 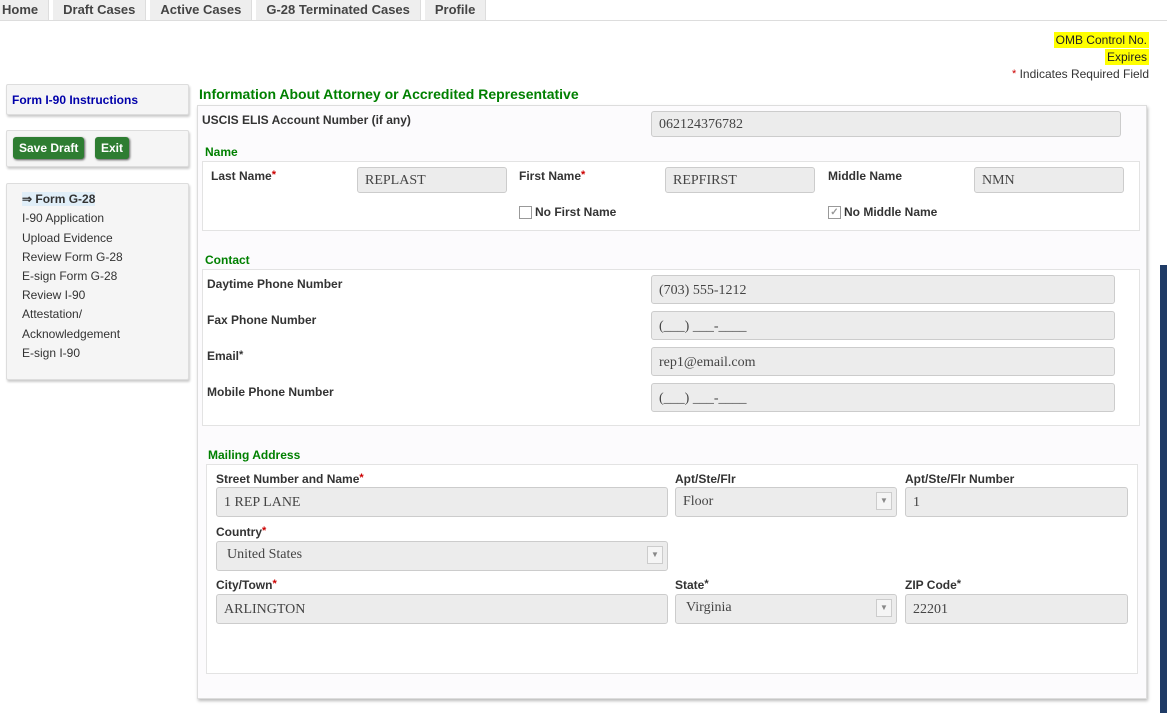 What do you see at coordinates (262, 320) in the screenshot?
I see `fax-phone-label: Fax Phone Number` at bounding box center [262, 320].